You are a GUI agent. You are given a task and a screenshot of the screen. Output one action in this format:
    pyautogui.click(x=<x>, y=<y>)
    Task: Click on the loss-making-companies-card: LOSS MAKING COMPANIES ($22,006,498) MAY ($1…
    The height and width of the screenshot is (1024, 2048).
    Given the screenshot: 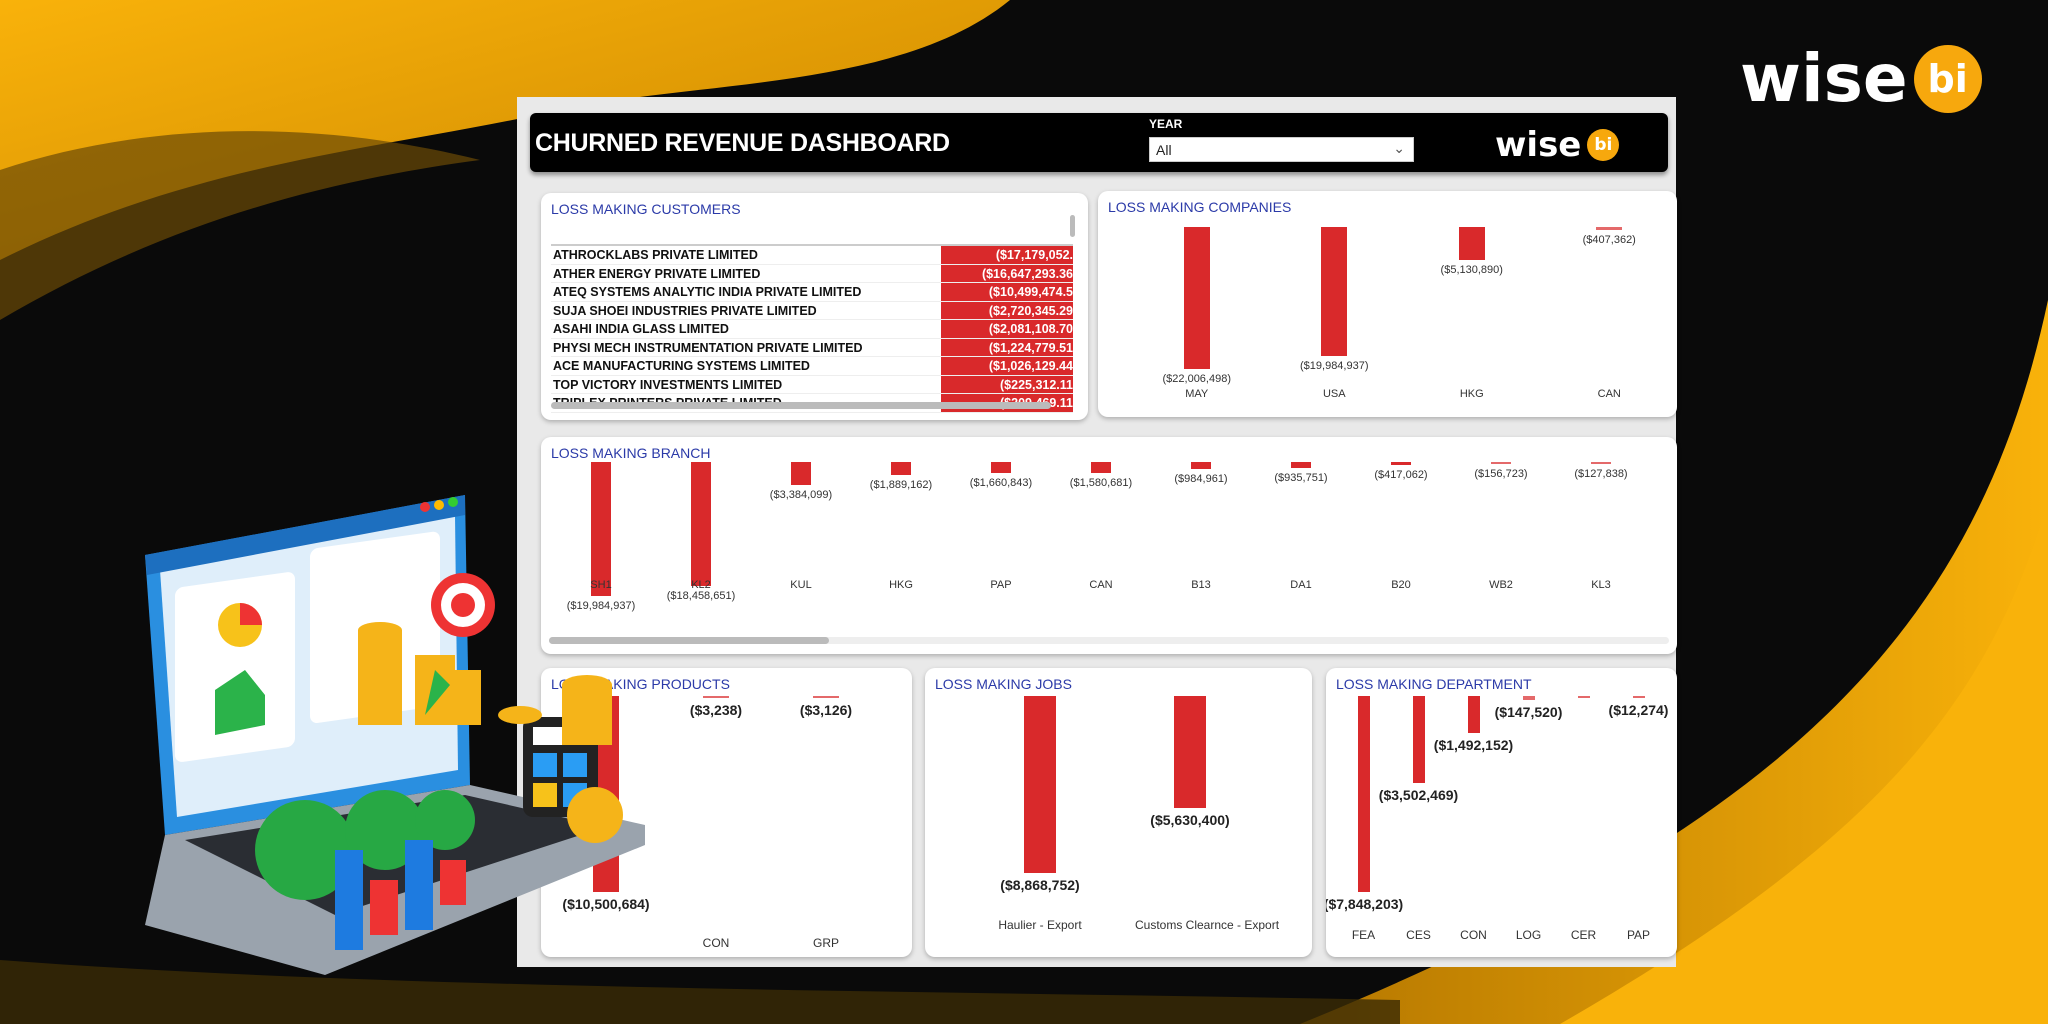 What is the action you would take?
    pyautogui.click(x=1387, y=304)
    